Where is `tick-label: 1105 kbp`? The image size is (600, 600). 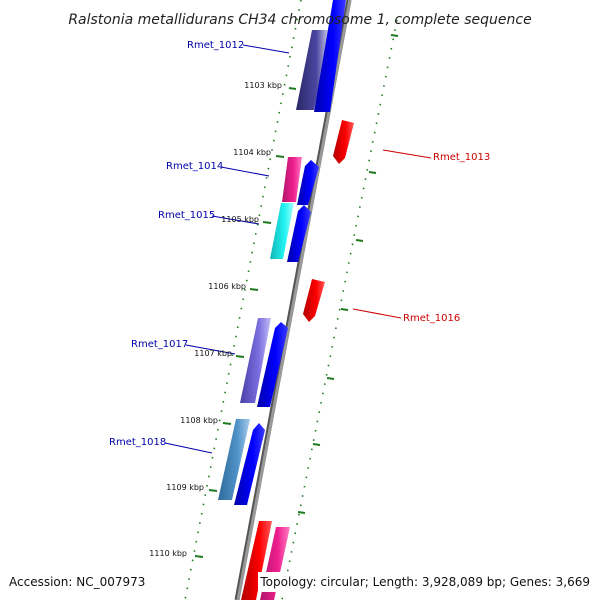 tick-label: 1105 kbp is located at coordinates (240, 219).